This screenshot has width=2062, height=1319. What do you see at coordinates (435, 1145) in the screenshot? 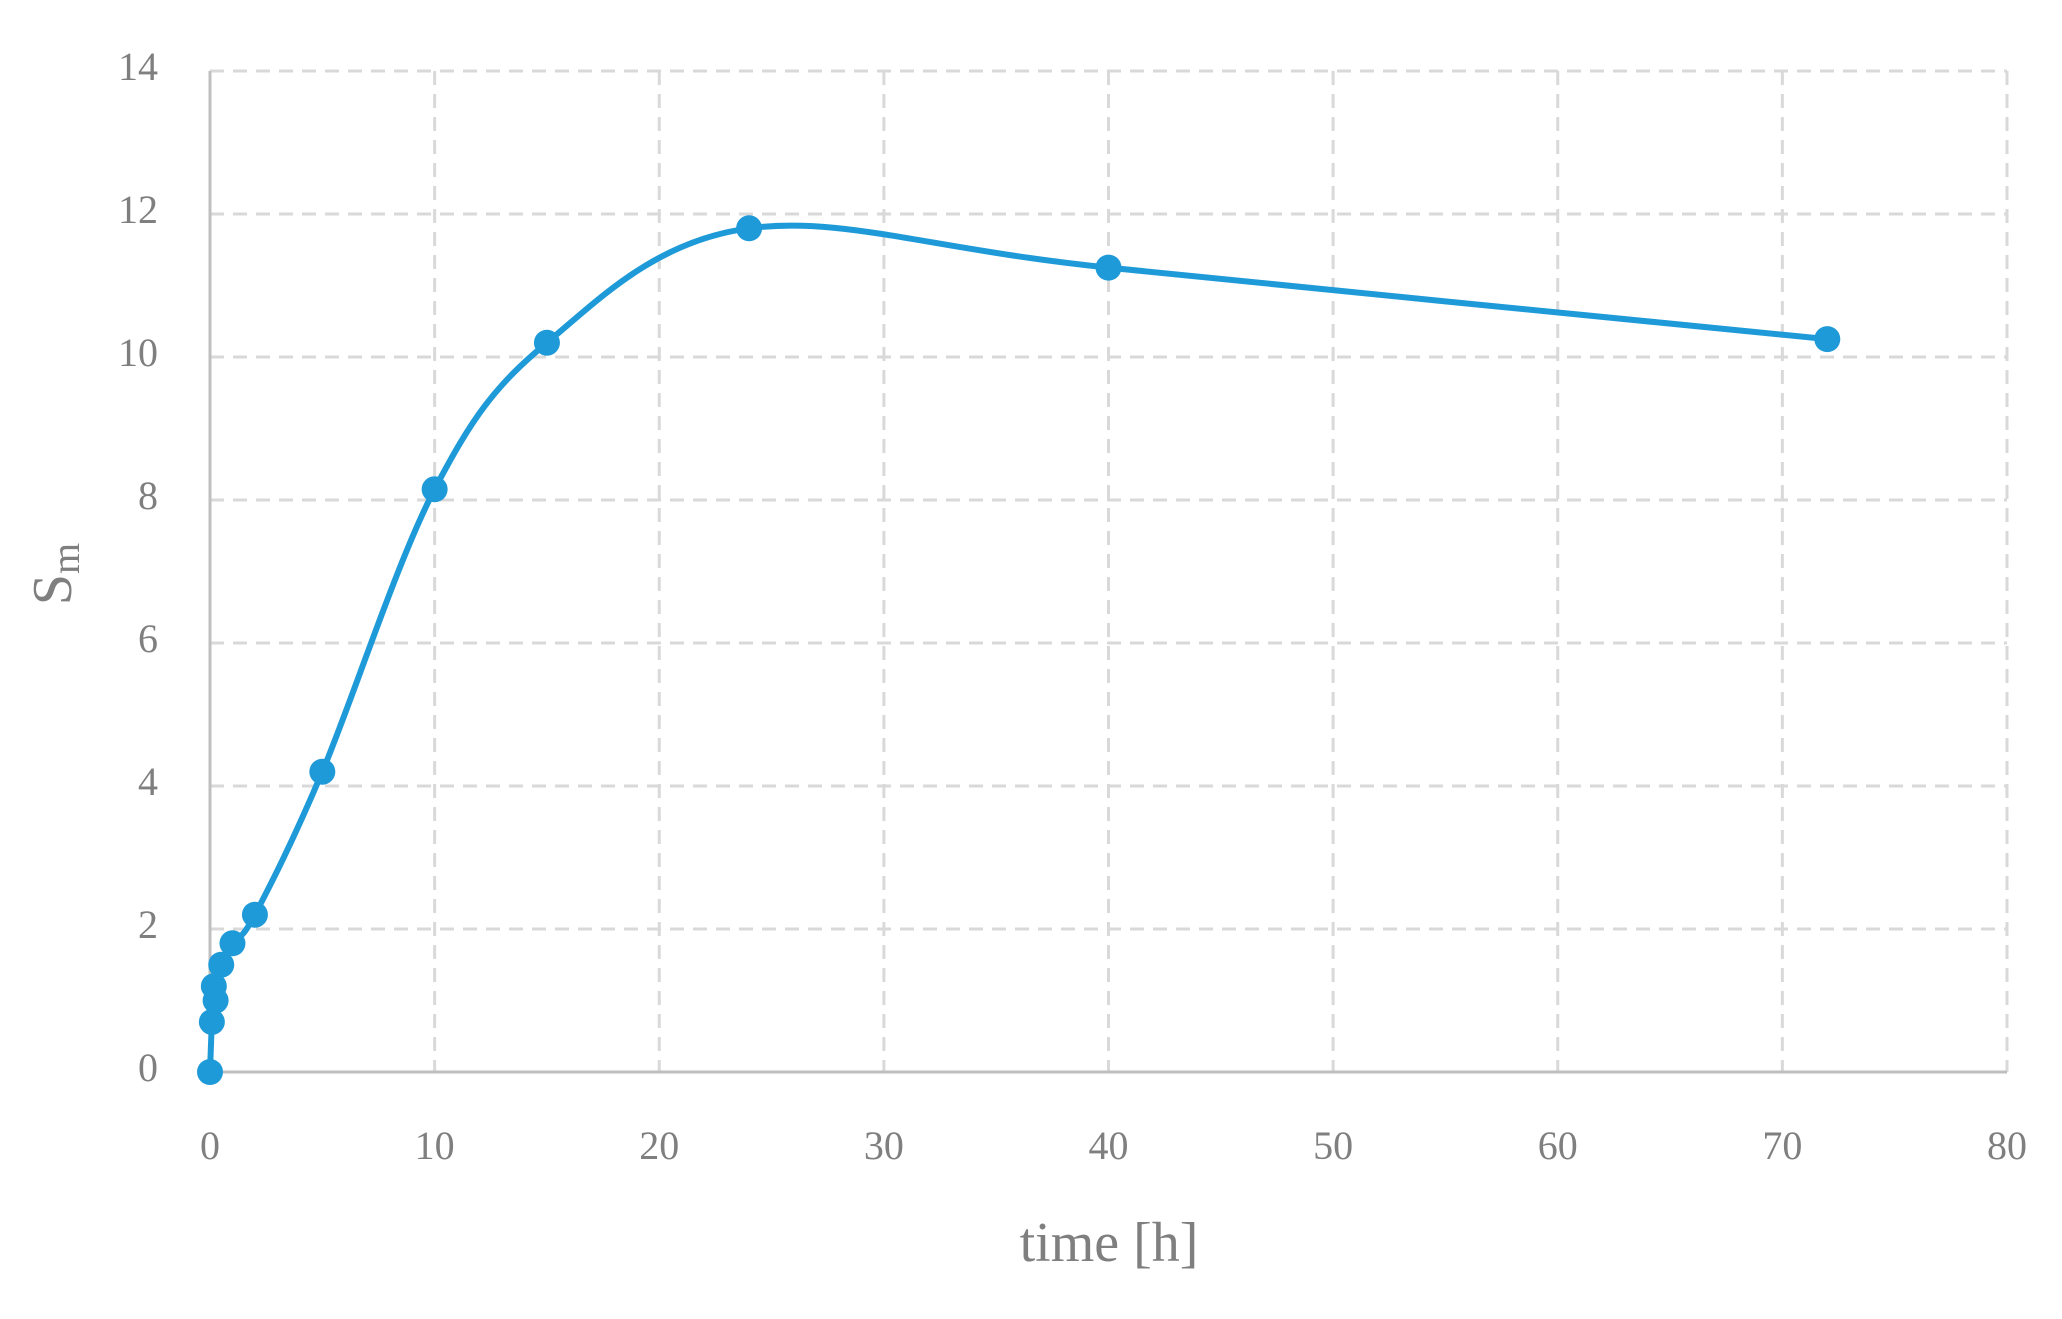
I see `x-tick-label: 10` at bounding box center [435, 1145].